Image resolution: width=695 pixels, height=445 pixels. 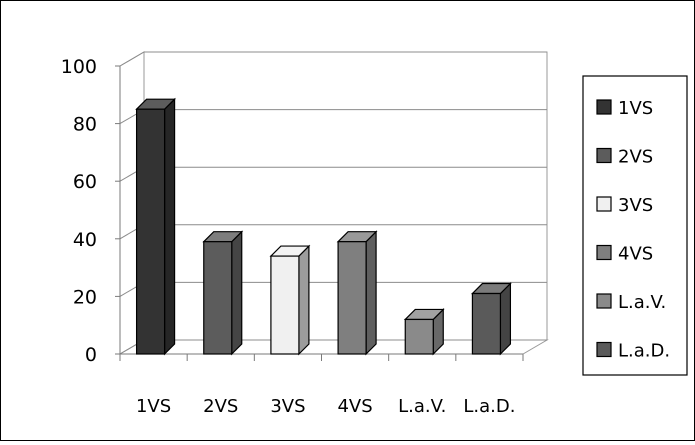 I want to click on x-tick-label: L.a.V., so click(x=422, y=406).